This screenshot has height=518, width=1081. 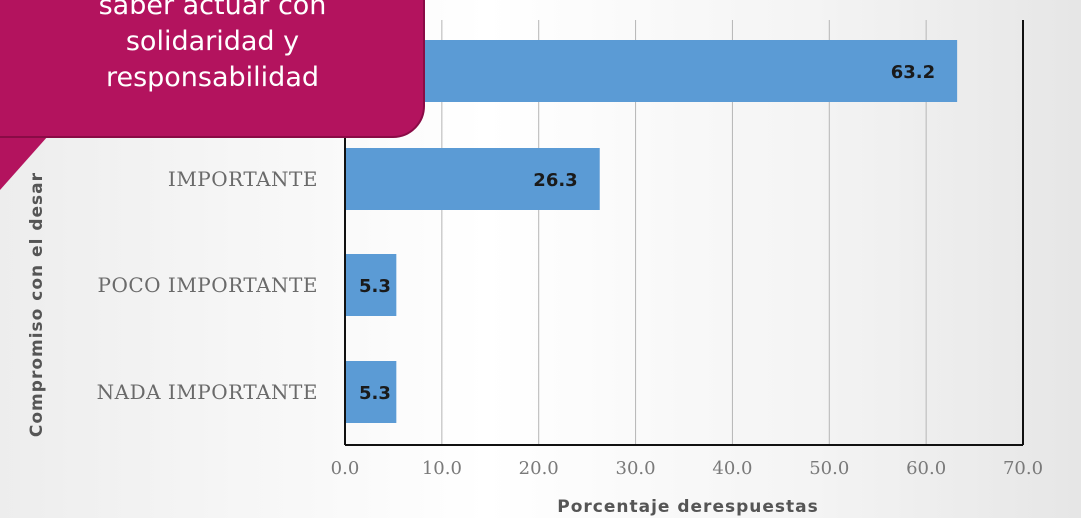 What do you see at coordinates (212, 10) in the screenshot?
I see `callout-line-1: saber actuar con` at bounding box center [212, 10].